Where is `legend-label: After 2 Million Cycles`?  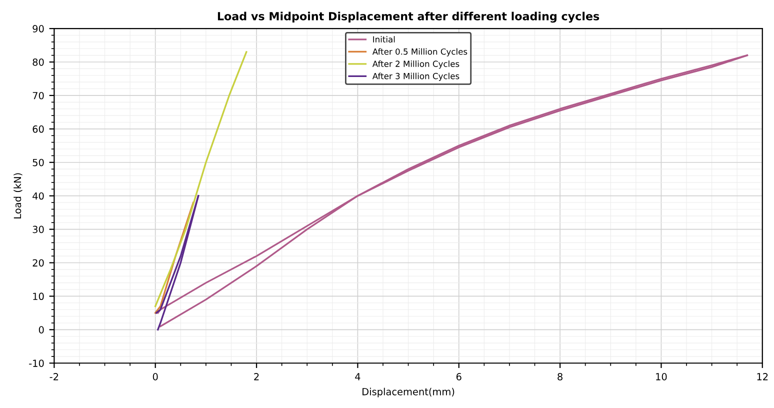 legend-label: After 2 Million Cycles is located at coordinates (416, 64).